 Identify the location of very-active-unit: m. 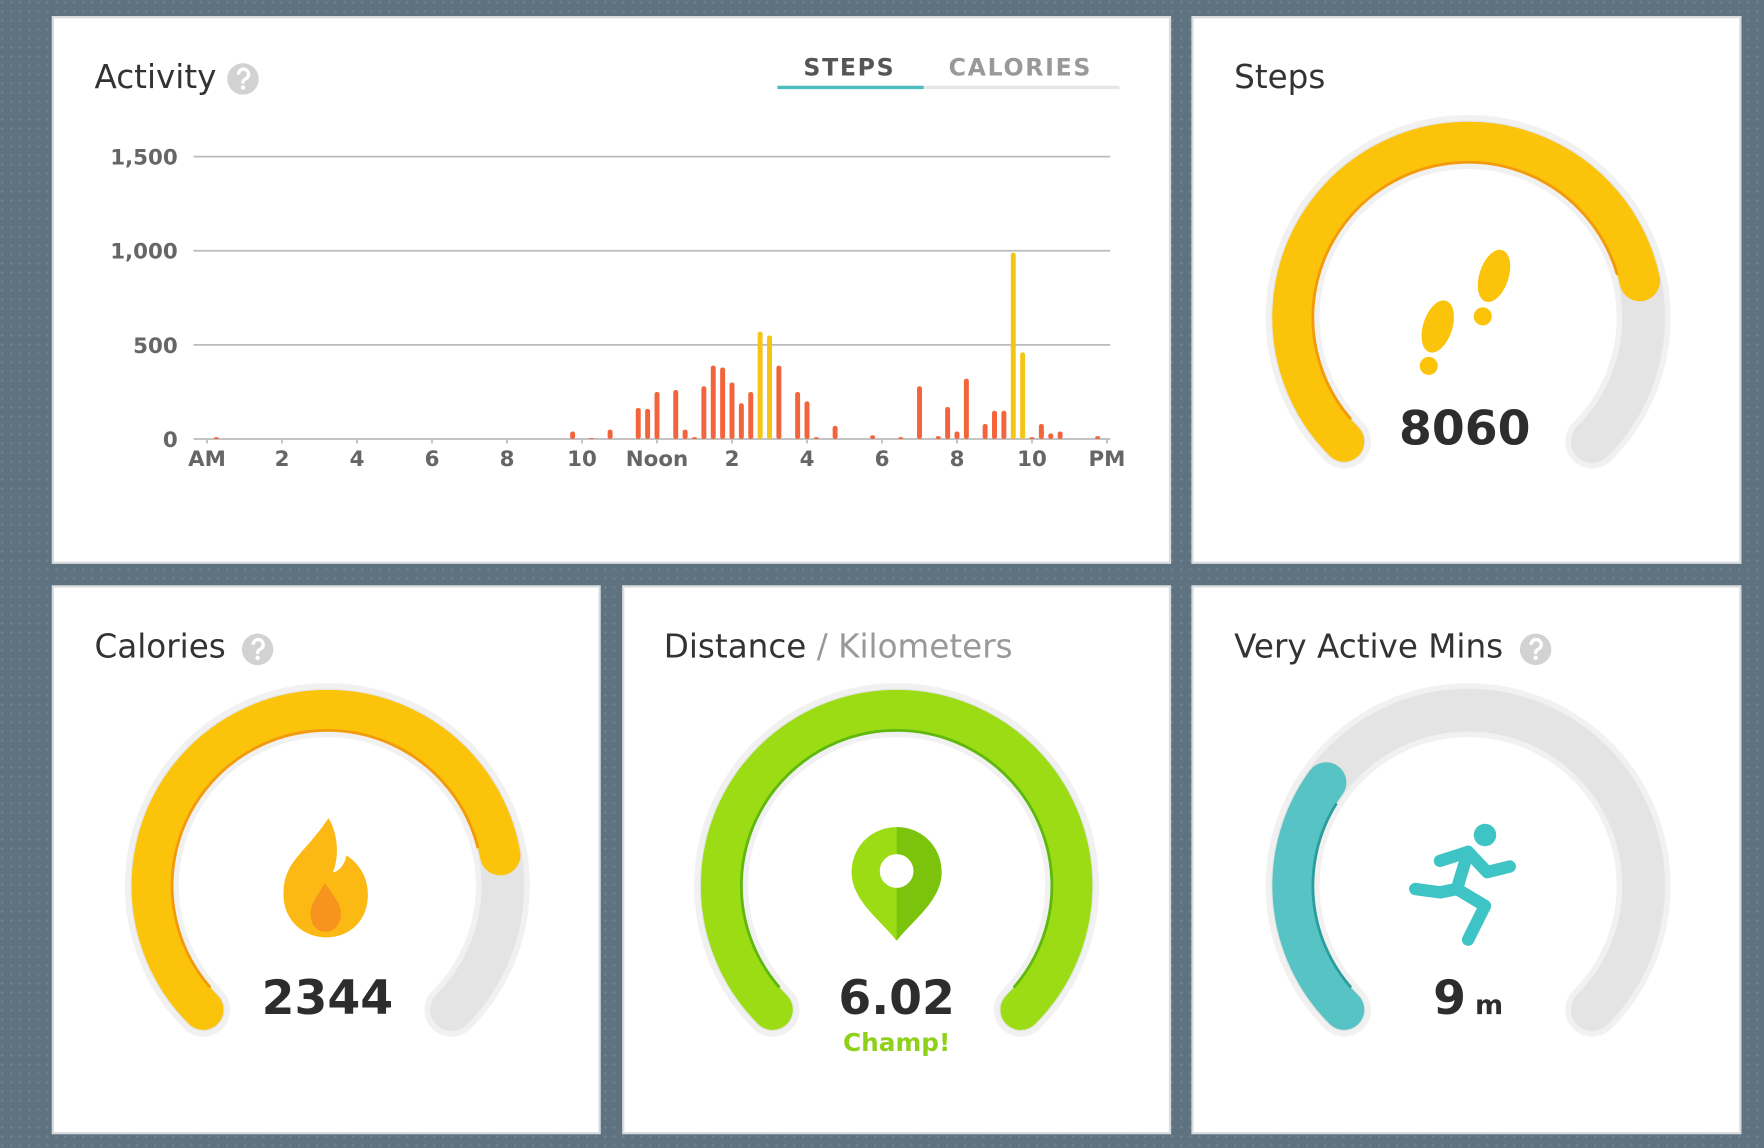
(1489, 1005).